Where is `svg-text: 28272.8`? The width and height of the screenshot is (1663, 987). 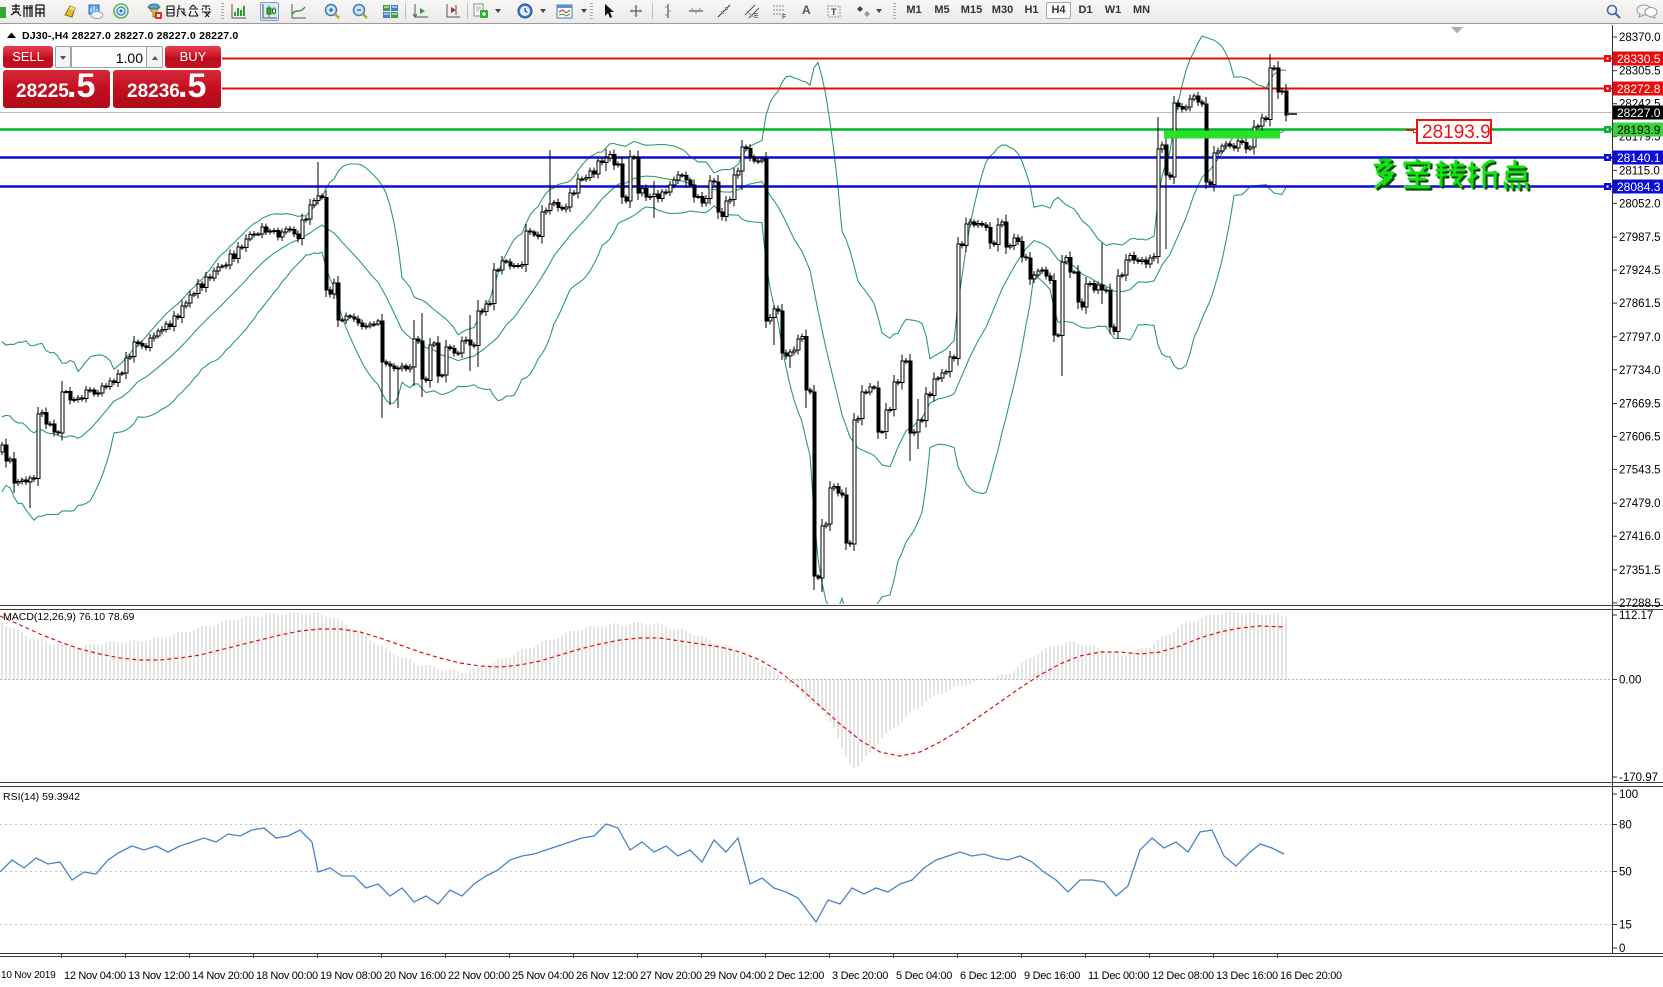
svg-text: 28272.8 is located at coordinates (1639, 89).